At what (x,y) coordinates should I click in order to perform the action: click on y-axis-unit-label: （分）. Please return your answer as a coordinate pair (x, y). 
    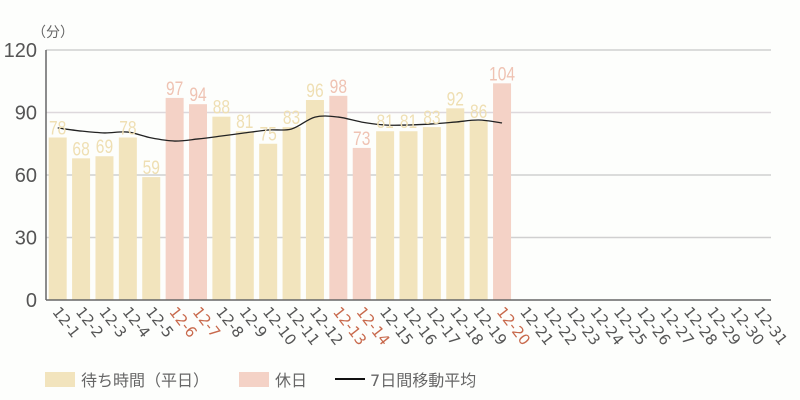
    Looking at the image, I should click on (53, 33).